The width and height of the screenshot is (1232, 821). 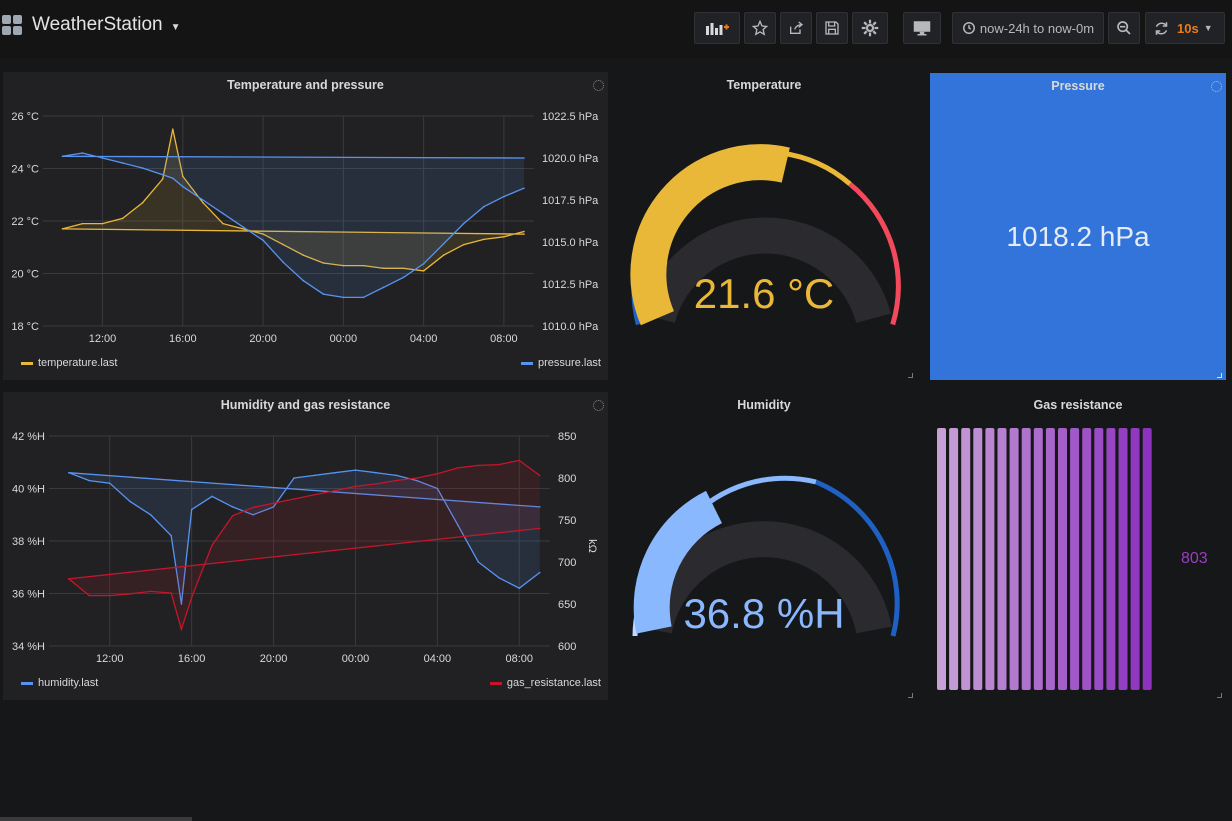 I want to click on panel-title: Humidity and gas resistance, so click(x=305, y=405).